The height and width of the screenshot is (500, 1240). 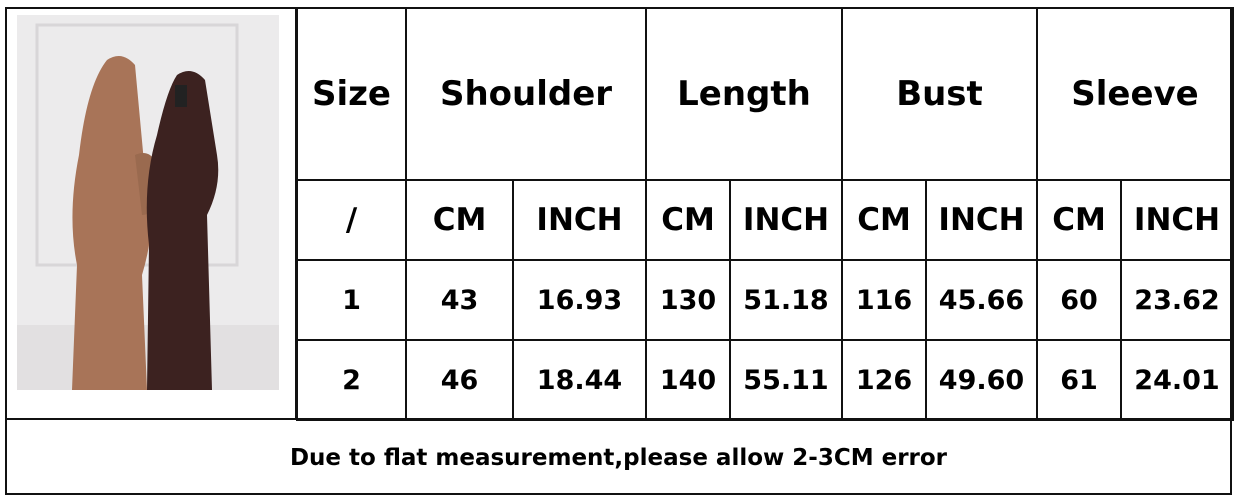 What do you see at coordinates (884, 380) in the screenshot?
I see `table-cell: 126` at bounding box center [884, 380].